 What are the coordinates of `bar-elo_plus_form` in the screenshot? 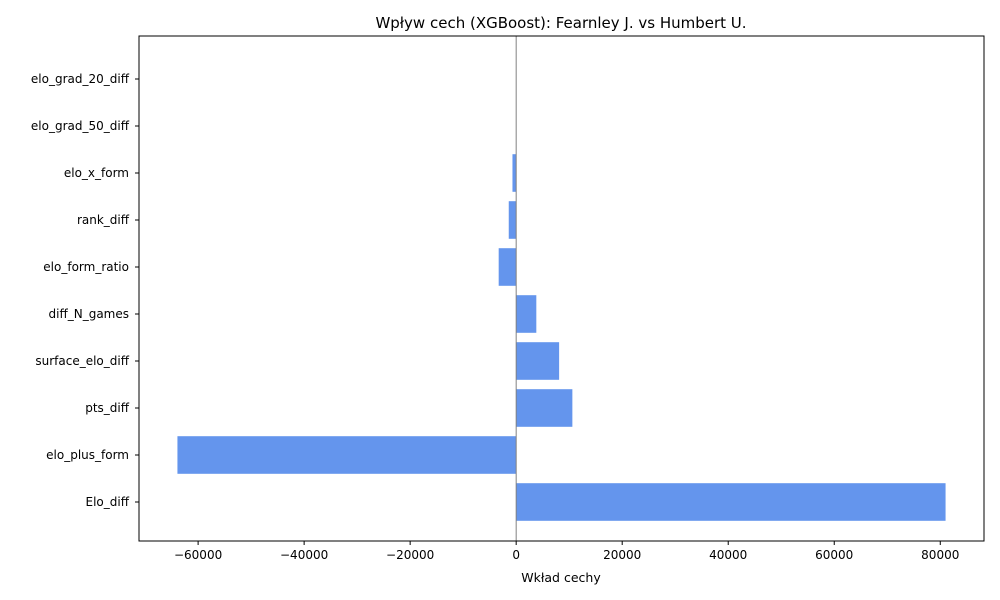 It's located at (347, 455).